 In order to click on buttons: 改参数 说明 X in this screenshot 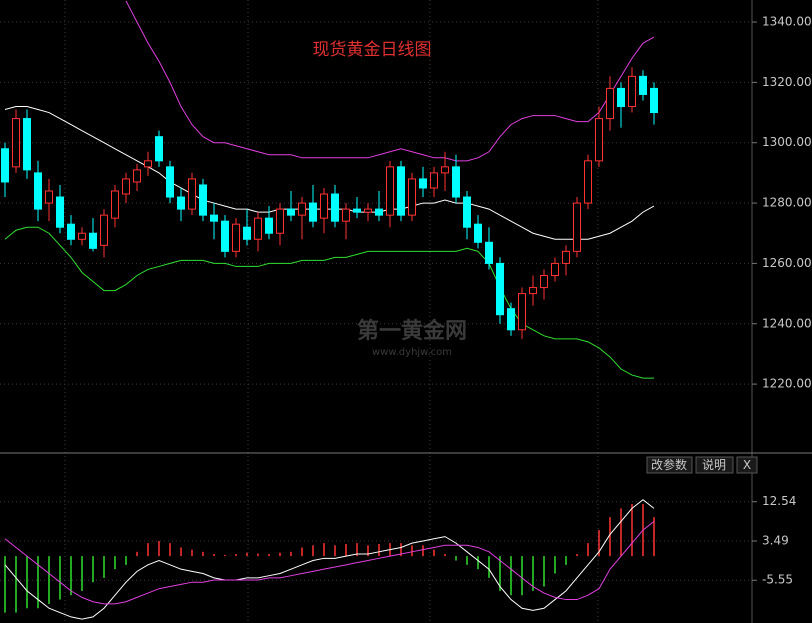, I will do `click(702, 465)`.